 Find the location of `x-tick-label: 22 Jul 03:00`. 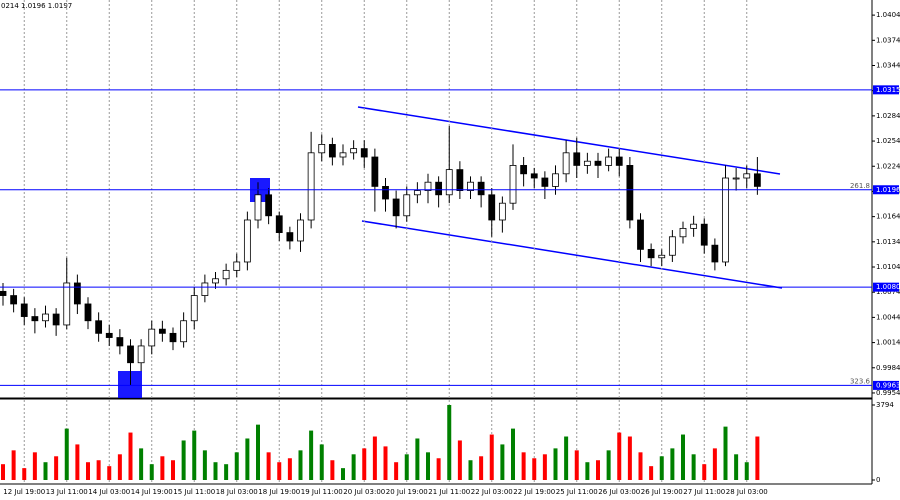

x-tick-label: 22 Jul 03:00 is located at coordinates (492, 492).